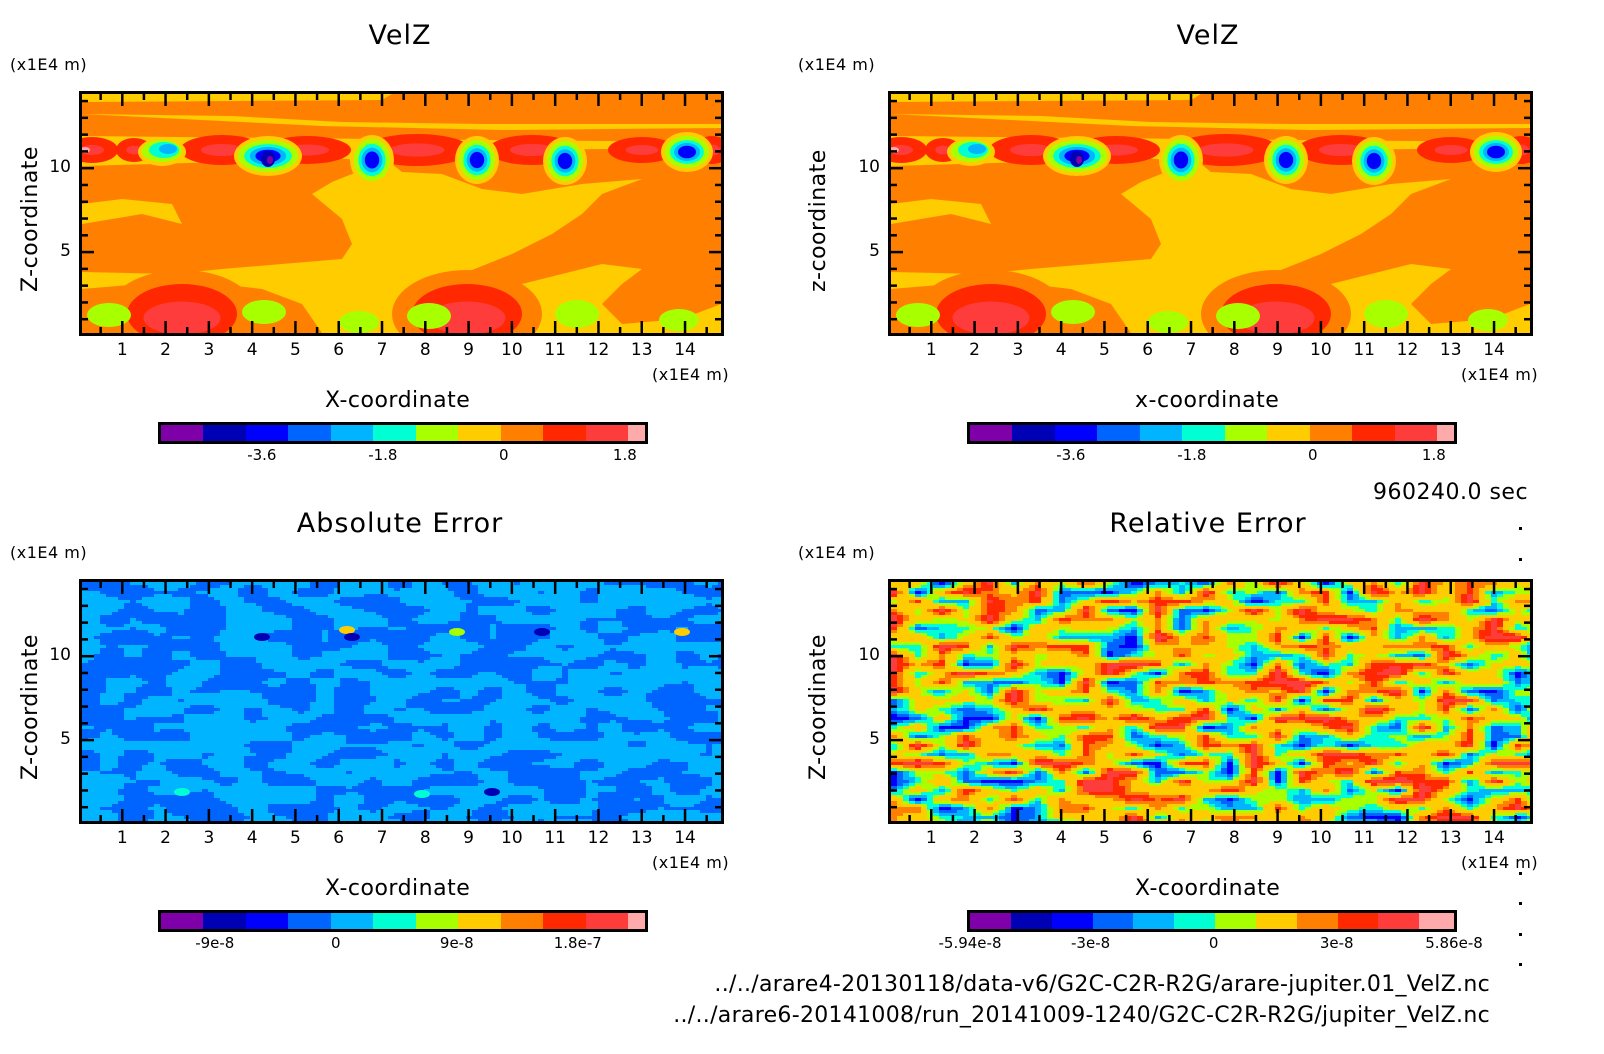 This screenshot has height=1054, width=1604. I want to click on x-tick-label: 10, so click(512, 350).